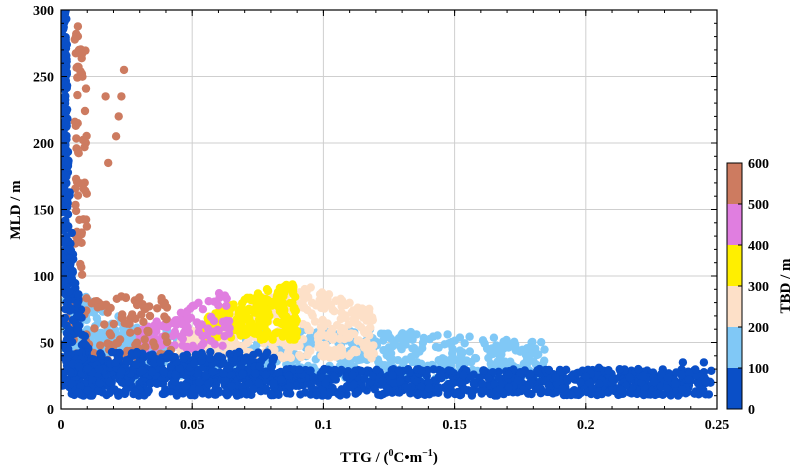 This screenshot has height=470, width=798. Describe the element at coordinates (758, 205) in the screenshot. I see `colorbar-tick-label: 500` at that location.